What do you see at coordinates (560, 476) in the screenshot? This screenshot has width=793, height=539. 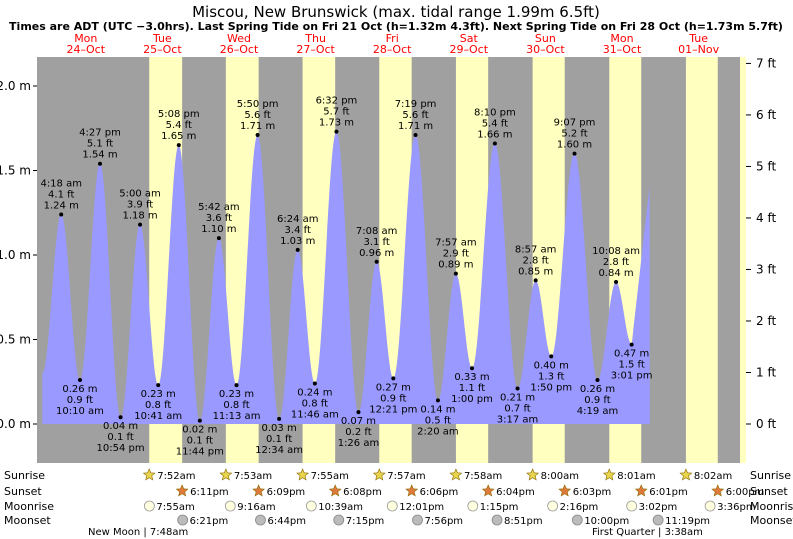 I see `sunrise-time: 8:00am` at bounding box center [560, 476].